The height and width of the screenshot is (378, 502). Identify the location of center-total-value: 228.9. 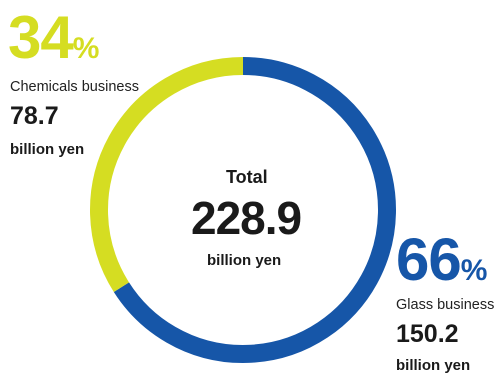
(246, 218).